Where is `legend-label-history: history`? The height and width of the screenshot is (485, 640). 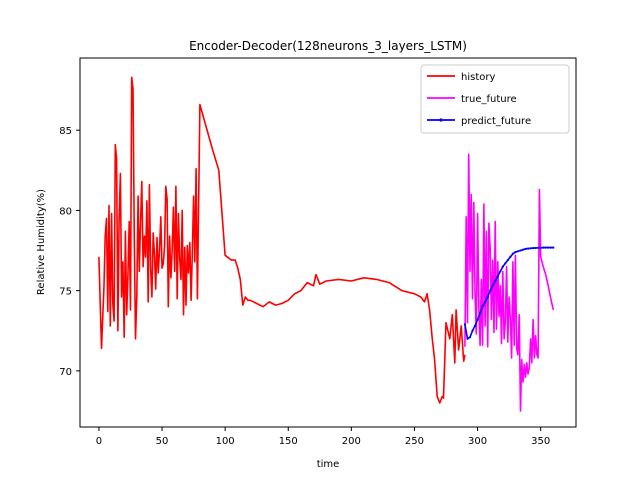 legend-label-history: history is located at coordinates (478, 77).